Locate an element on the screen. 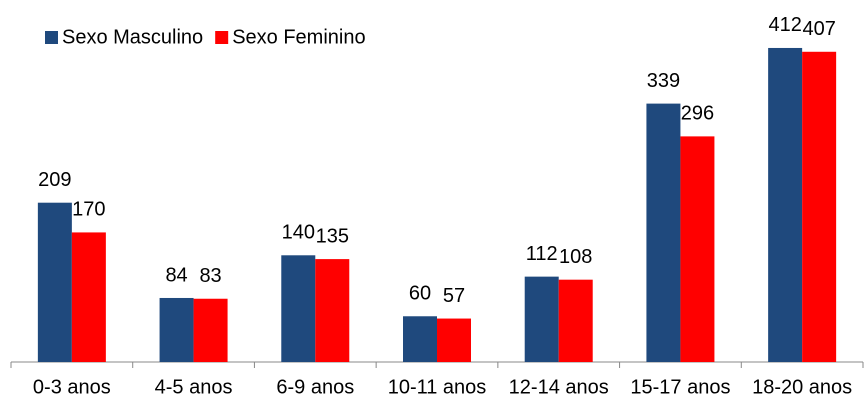 The width and height of the screenshot is (864, 401). data-label: 83 is located at coordinates (210, 276).